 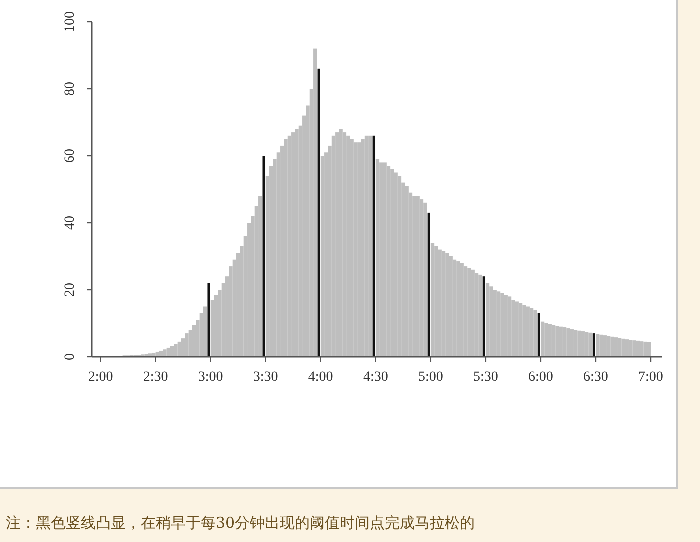 I want to click on x-tick-label: 3:30, so click(x=265, y=377).